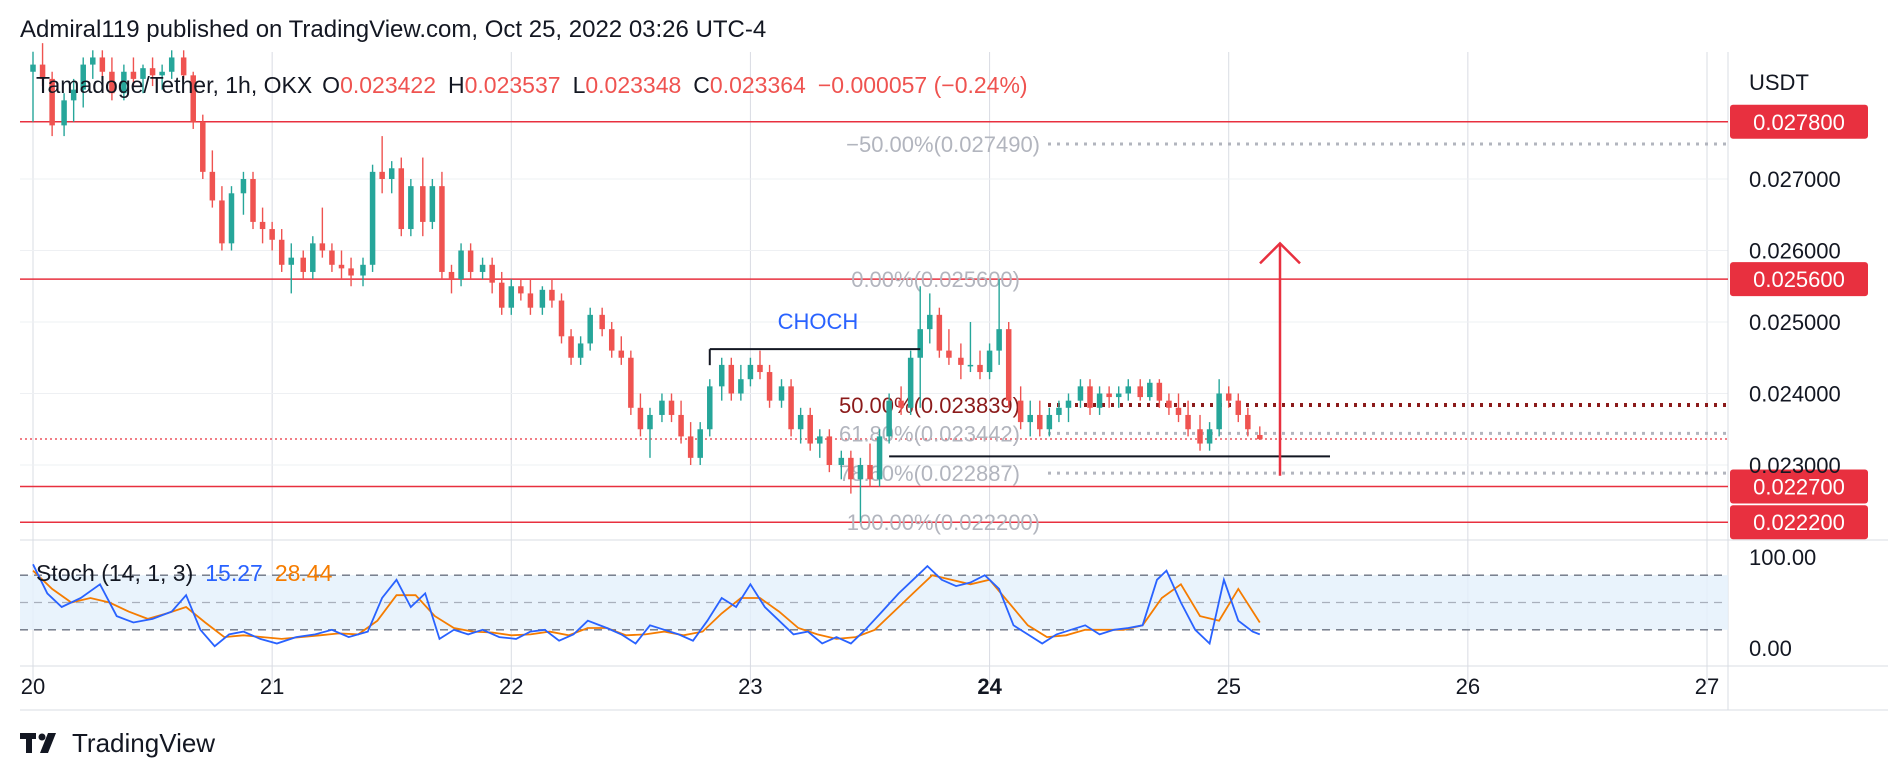 The width and height of the screenshot is (1888, 778). What do you see at coordinates (1019, 358) in the screenshot?
I see `annotations: CHOCH` at bounding box center [1019, 358].